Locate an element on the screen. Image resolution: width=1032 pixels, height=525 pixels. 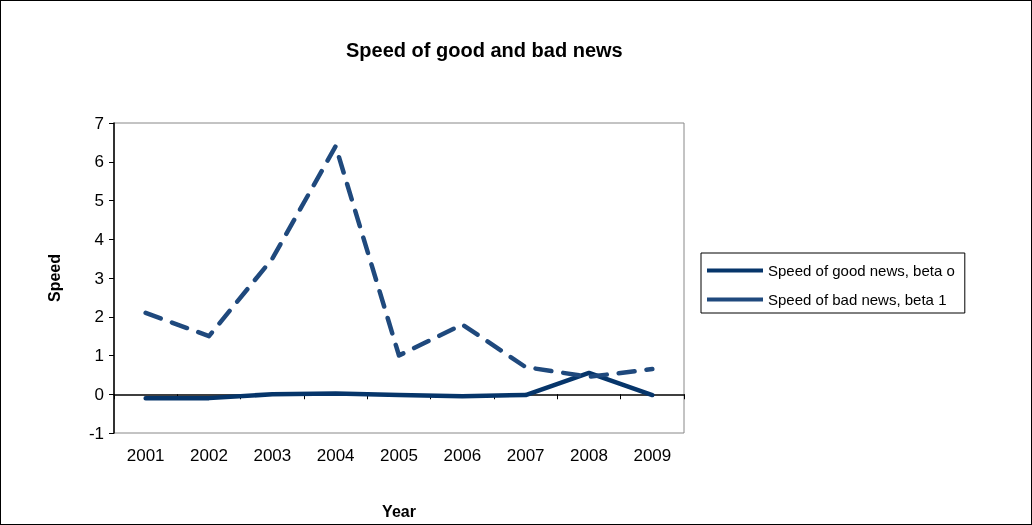
x-tick-label: 2006 is located at coordinates (462, 455).